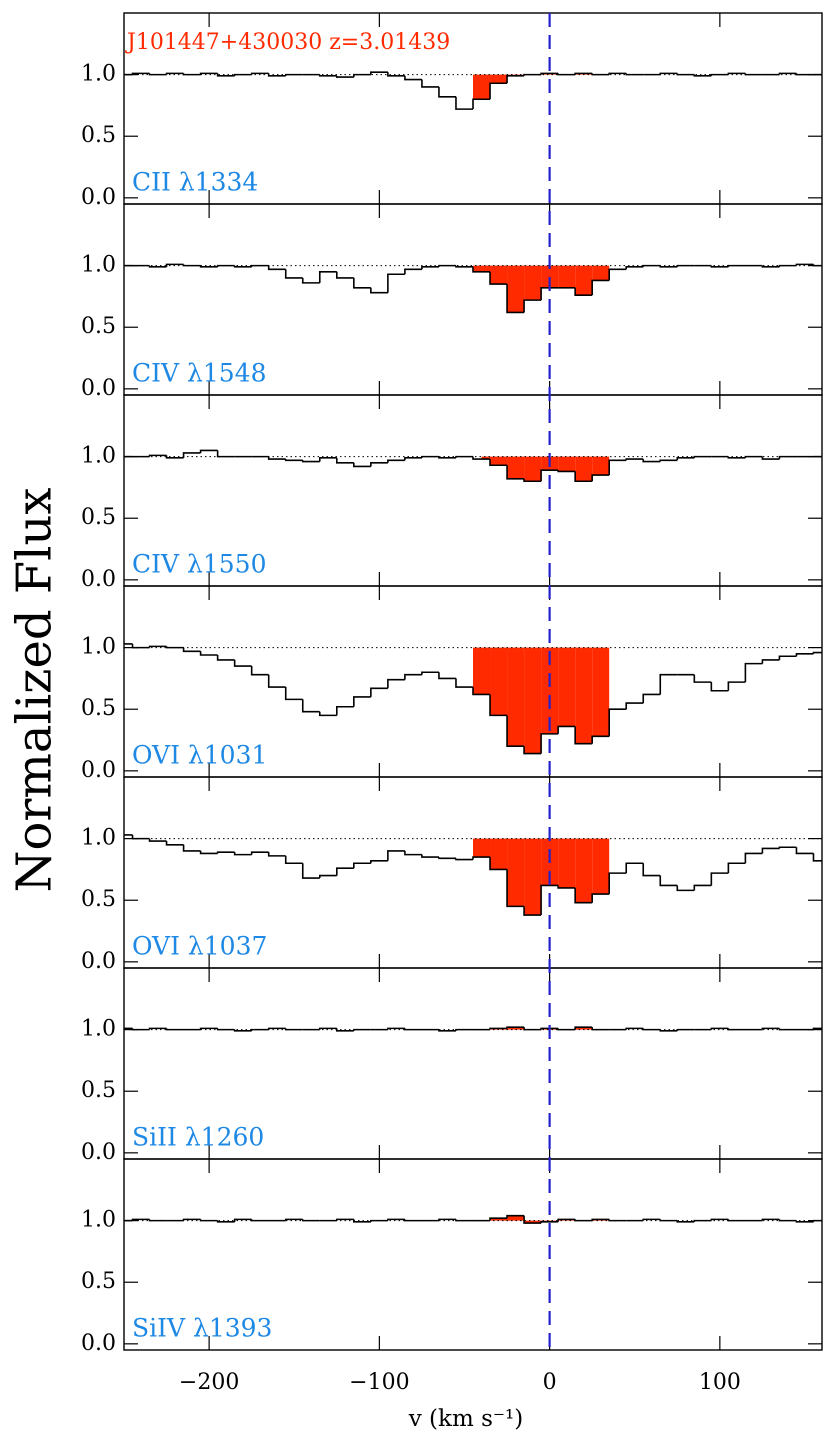  I want to click on panel-frame, so click(473, 1254).